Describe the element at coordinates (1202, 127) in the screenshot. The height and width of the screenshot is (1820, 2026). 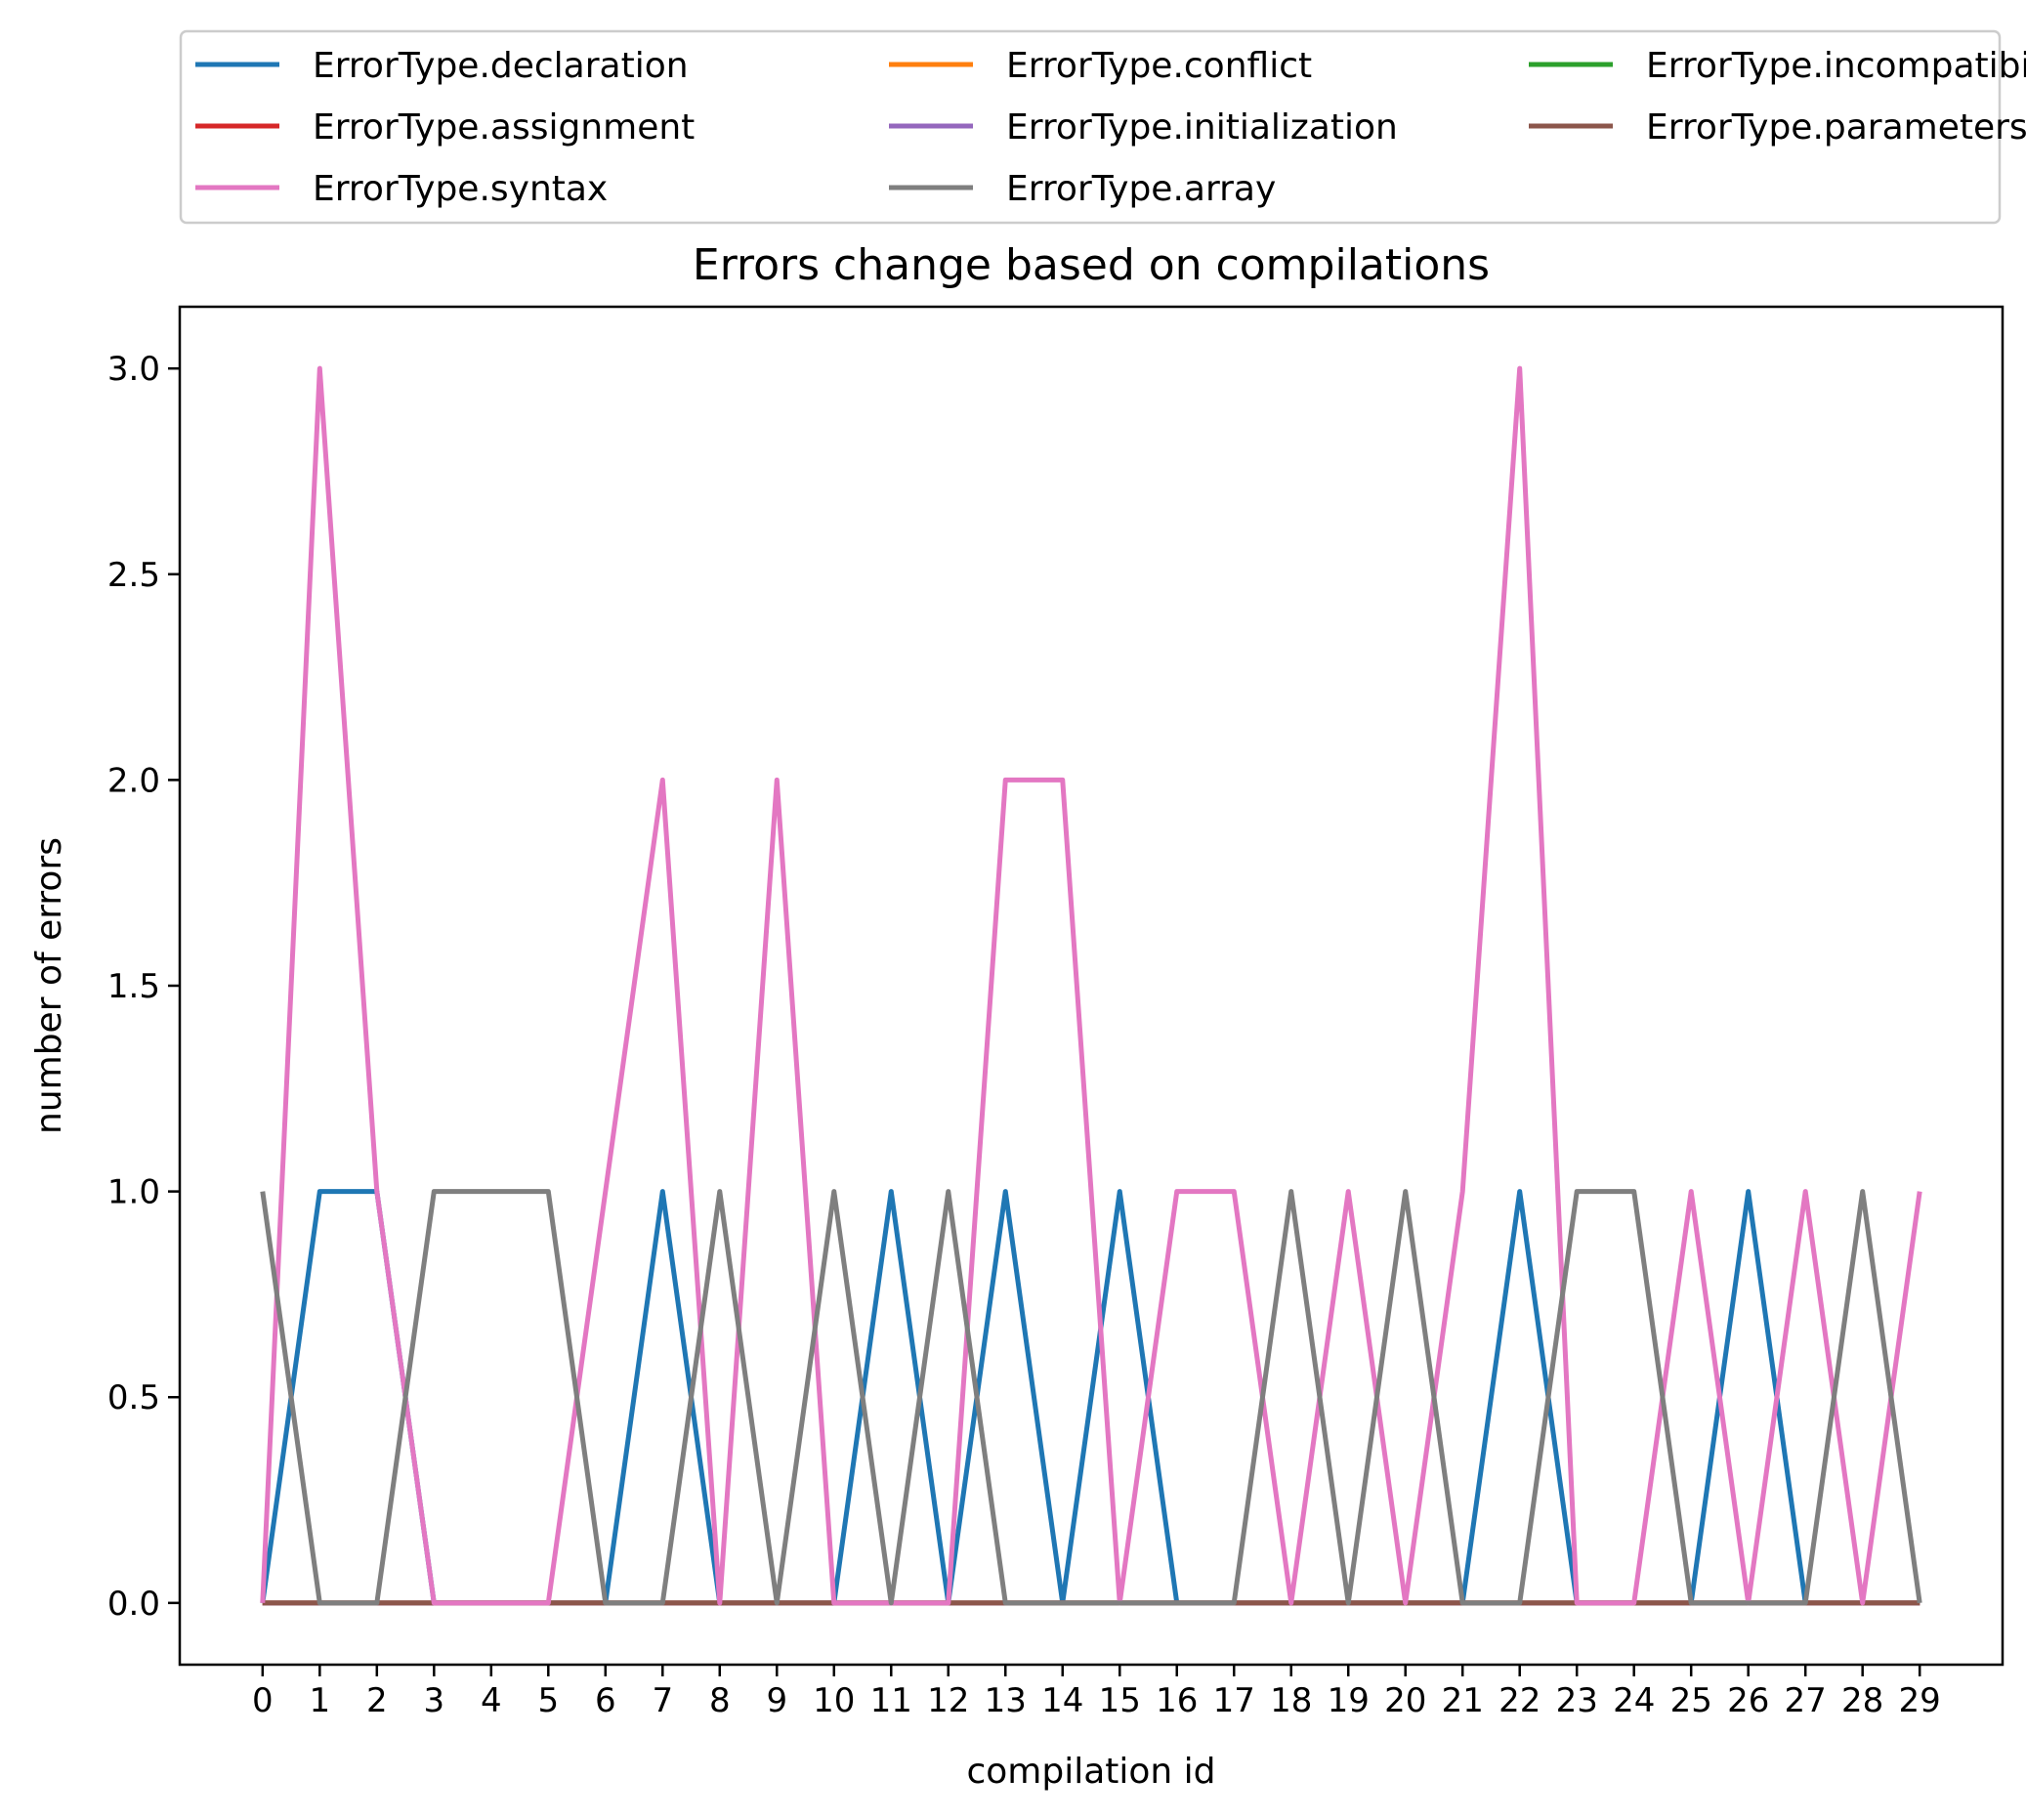
I see `legend-label: ErrorType.initialization` at that location.